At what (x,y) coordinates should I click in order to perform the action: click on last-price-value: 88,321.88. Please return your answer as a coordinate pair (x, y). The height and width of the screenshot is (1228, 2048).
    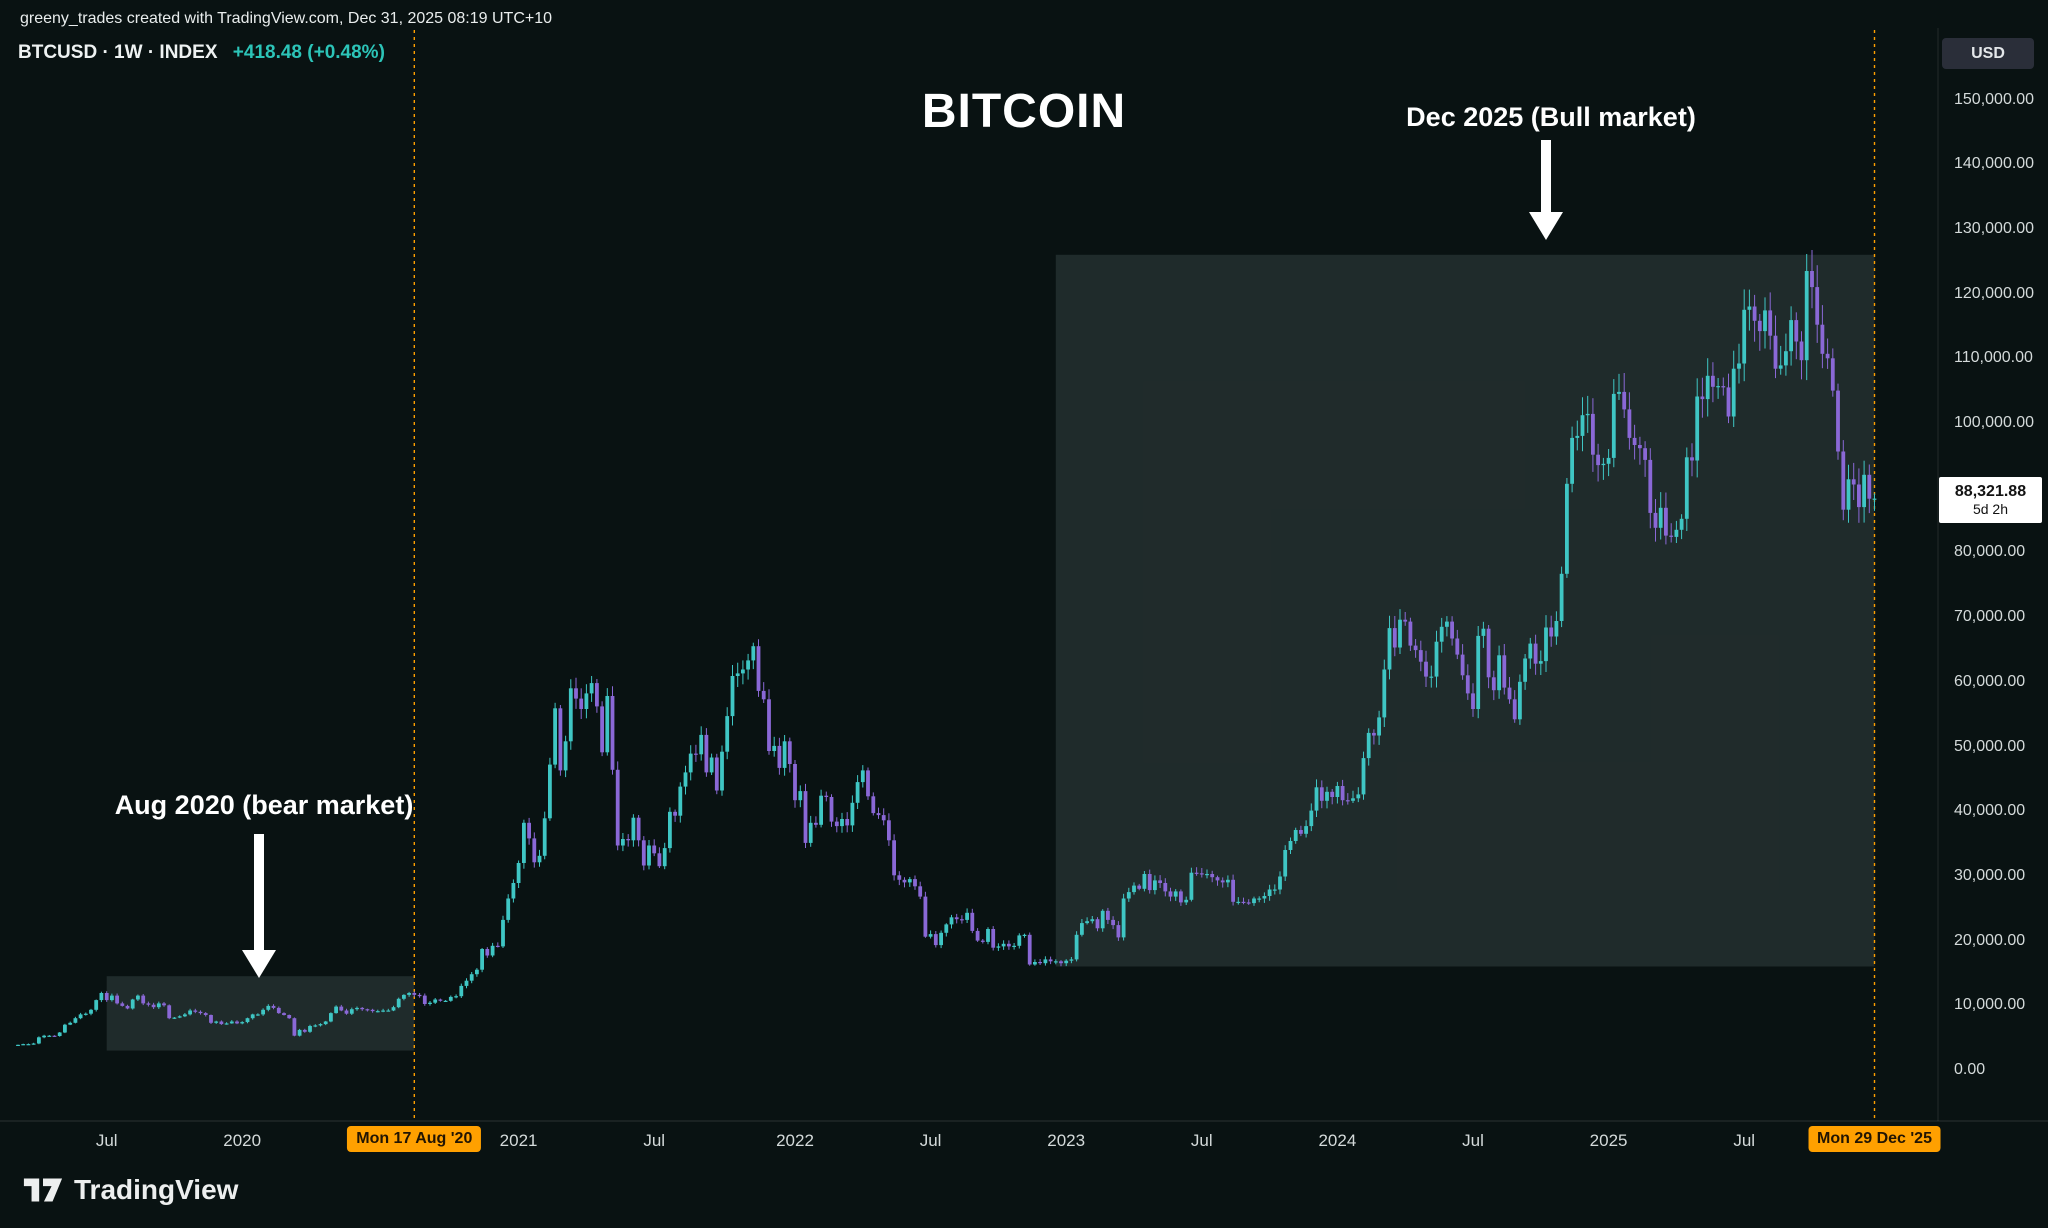
    Looking at the image, I should click on (1990, 491).